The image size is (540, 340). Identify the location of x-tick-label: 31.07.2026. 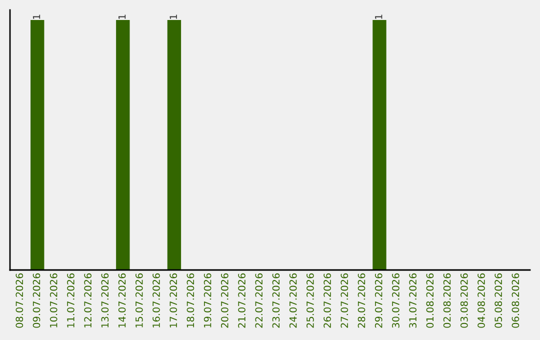
(413, 300).